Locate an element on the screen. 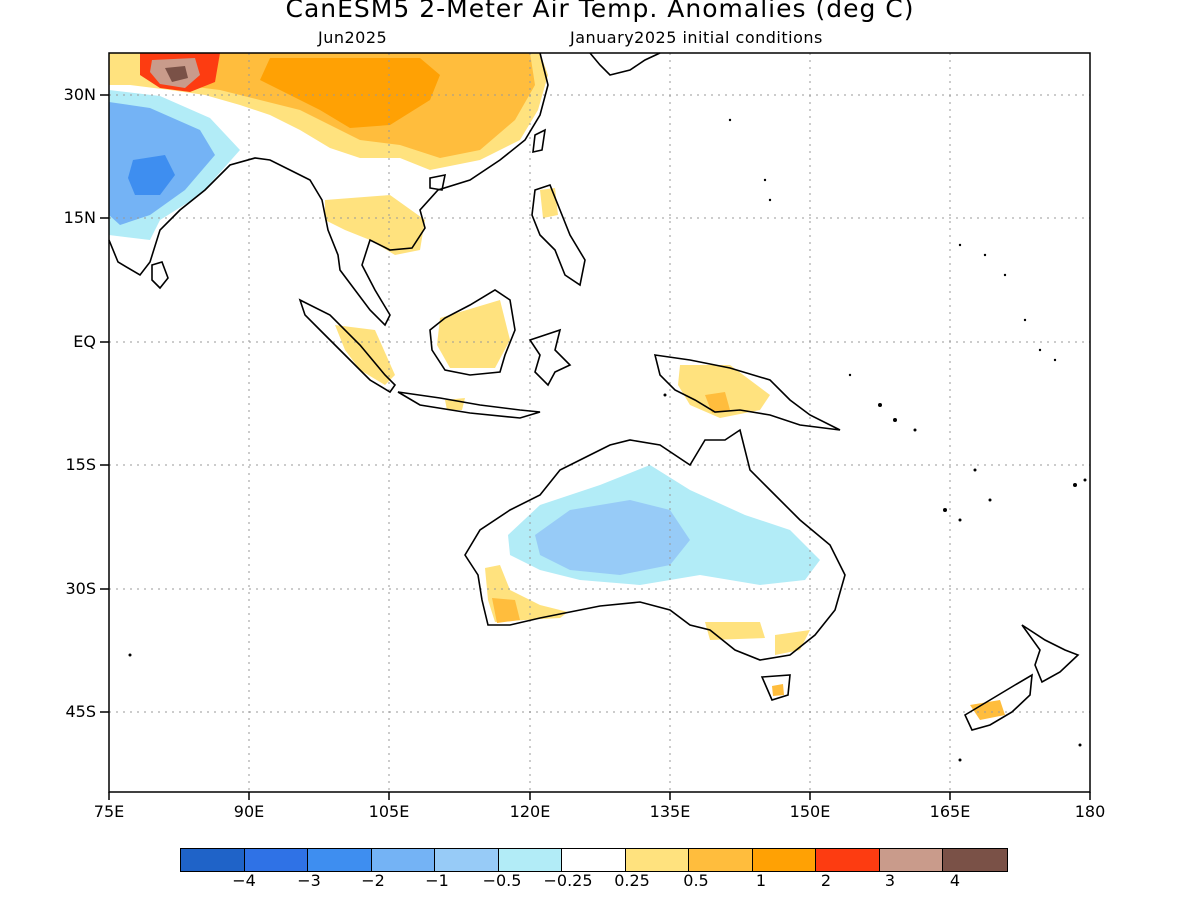 The height and width of the screenshot is (900, 1200). cold-anomaly-australia is located at coordinates (664, 525).